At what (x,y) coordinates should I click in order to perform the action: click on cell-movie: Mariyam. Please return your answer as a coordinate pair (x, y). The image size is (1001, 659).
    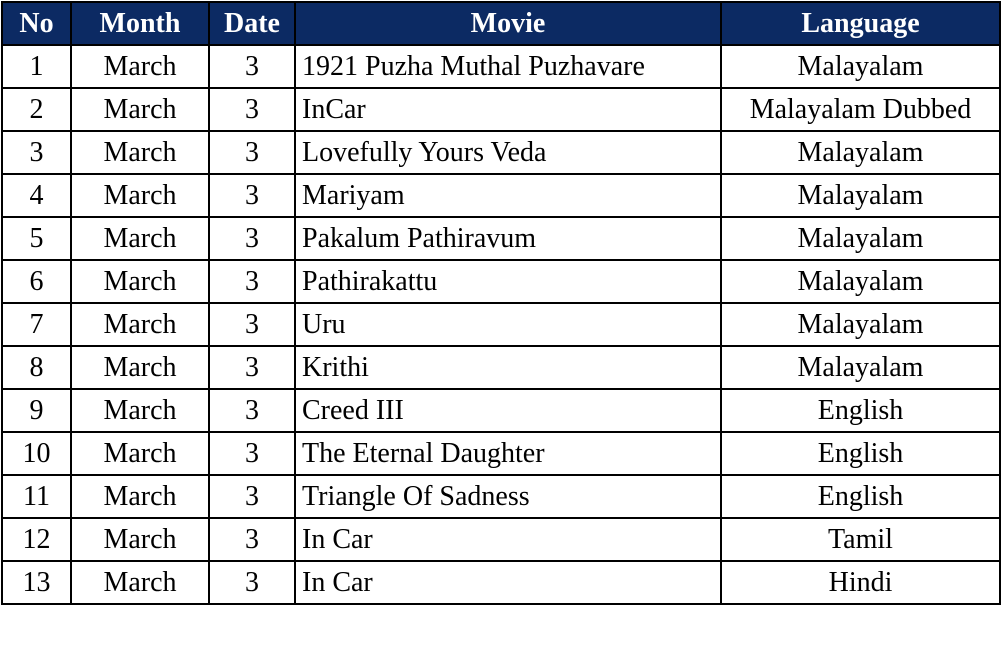
    Looking at the image, I should click on (508, 195).